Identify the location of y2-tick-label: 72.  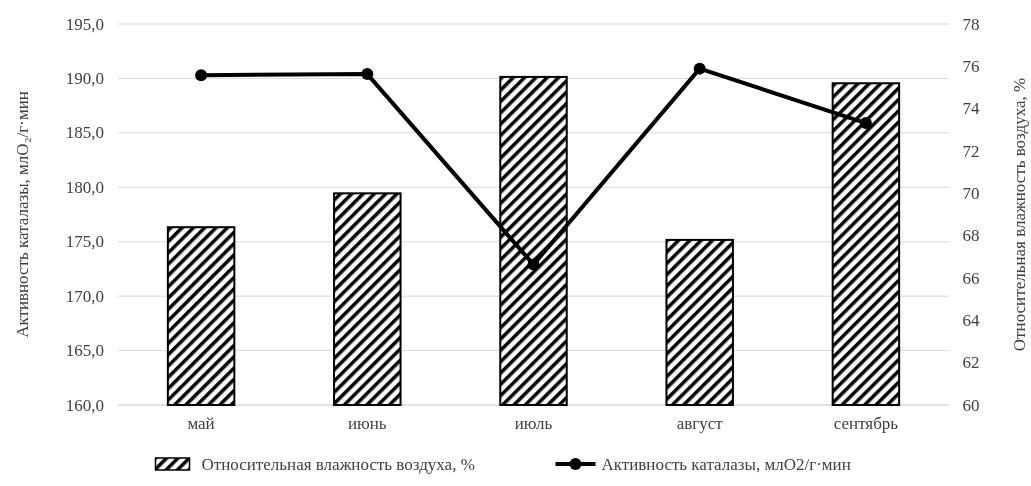
(971, 151).